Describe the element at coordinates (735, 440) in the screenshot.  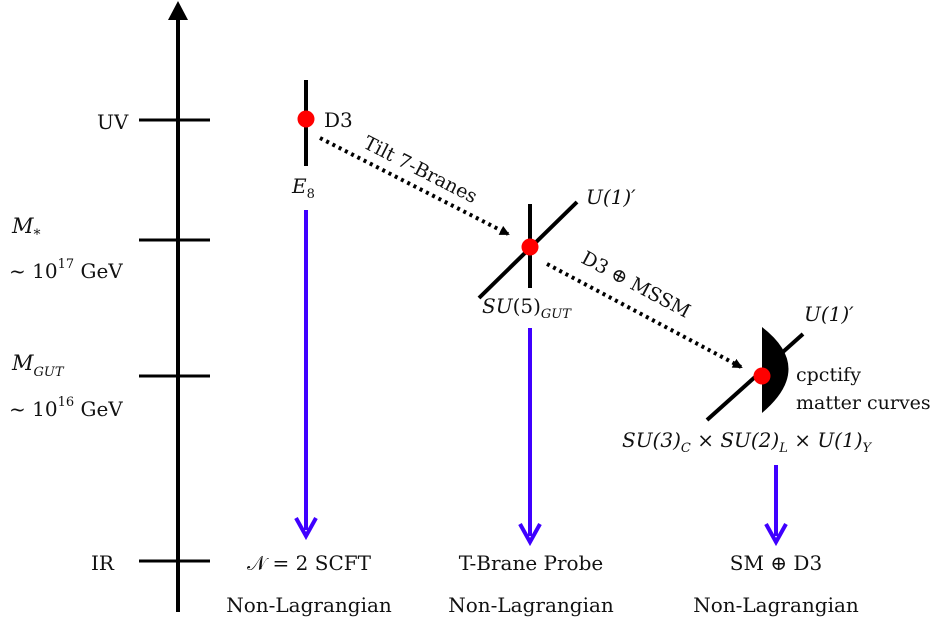
I see `sm-times-su2: × SU(2)` at that location.